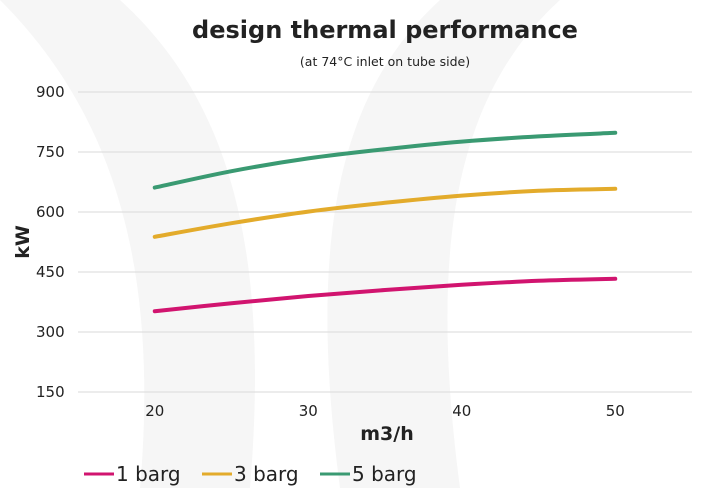 This screenshot has height=488, width=701. What do you see at coordinates (308, 411) in the screenshot?
I see `x-tick-label: 30` at bounding box center [308, 411].